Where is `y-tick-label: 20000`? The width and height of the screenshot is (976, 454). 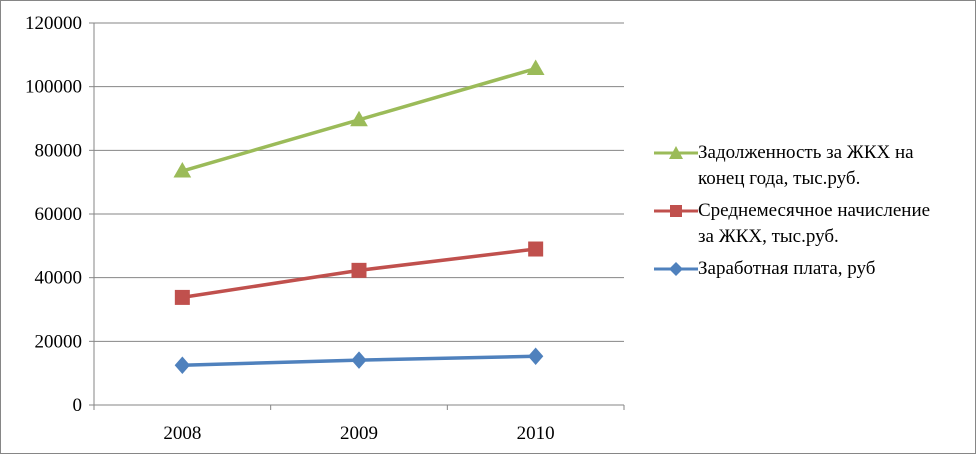 y-tick-label: 20000 is located at coordinates (59, 341).